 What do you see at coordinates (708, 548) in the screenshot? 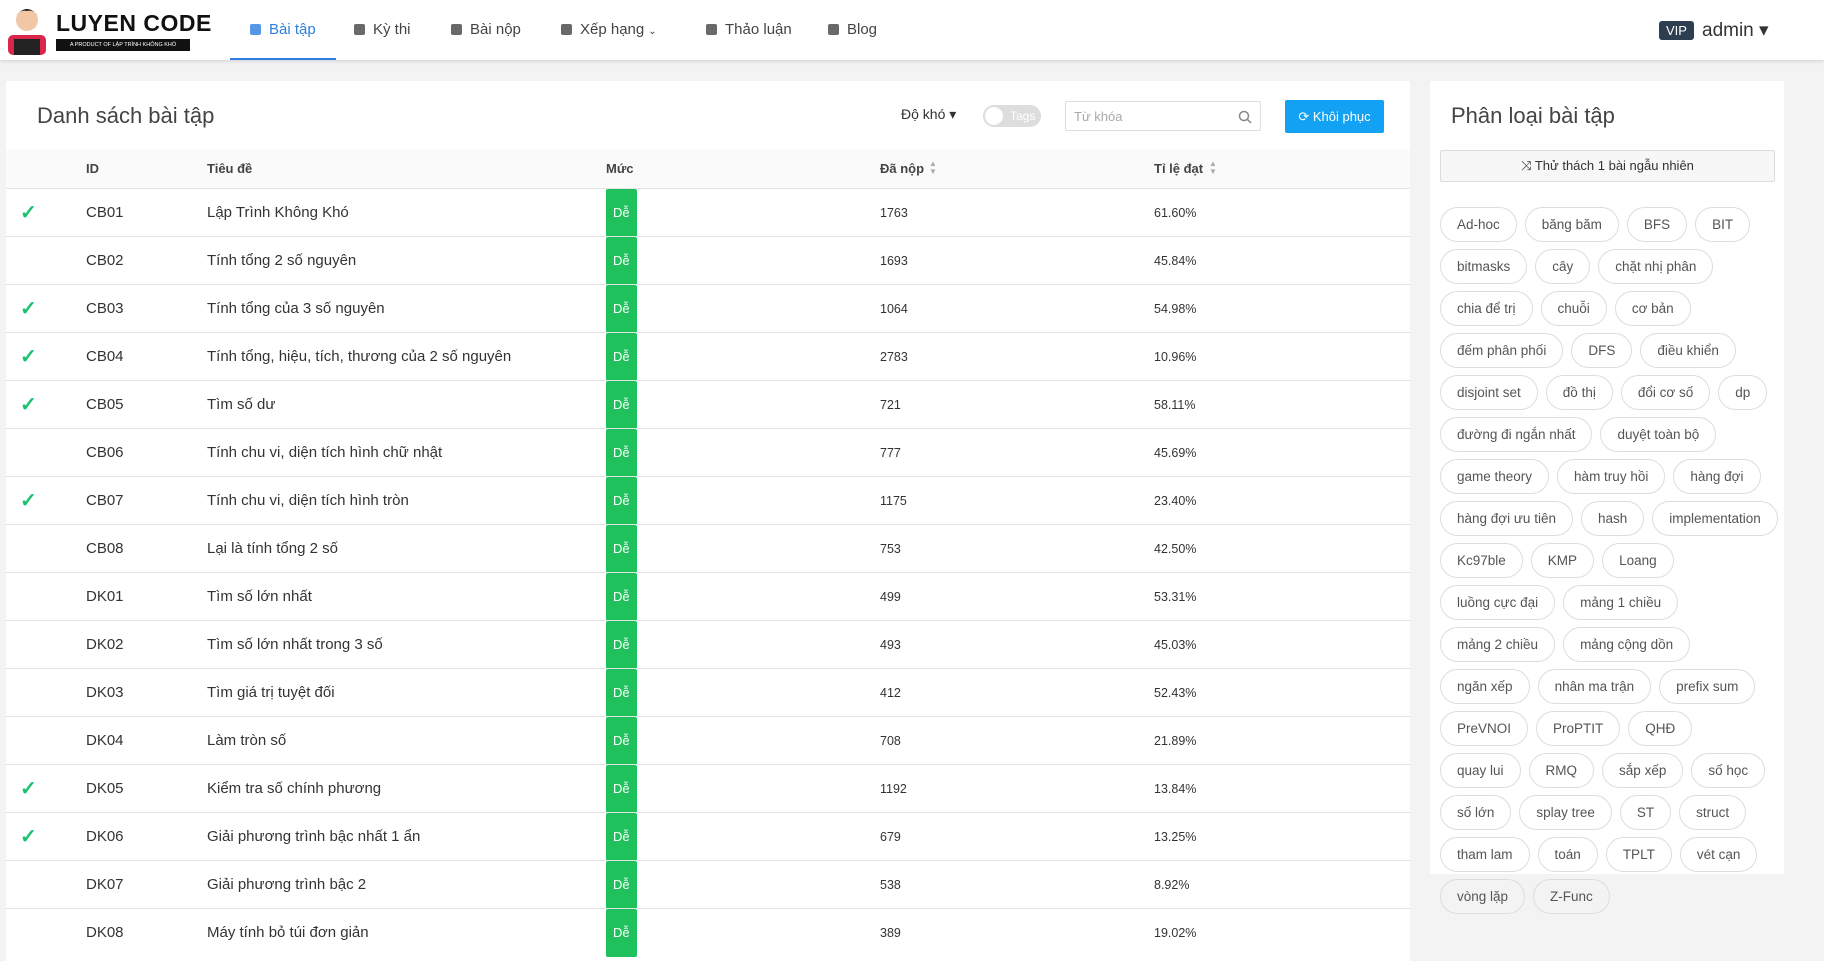
I see `table-row: CB08 Lại là tính tổng 2 số Dễ 753 42.50%` at bounding box center [708, 548].